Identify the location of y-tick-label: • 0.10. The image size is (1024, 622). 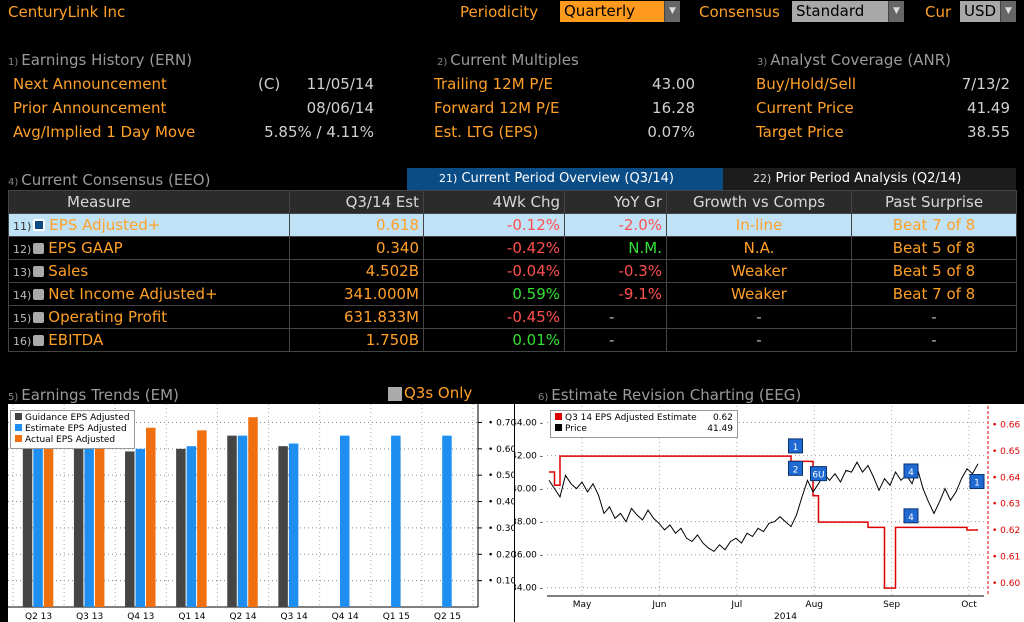
(501, 582).